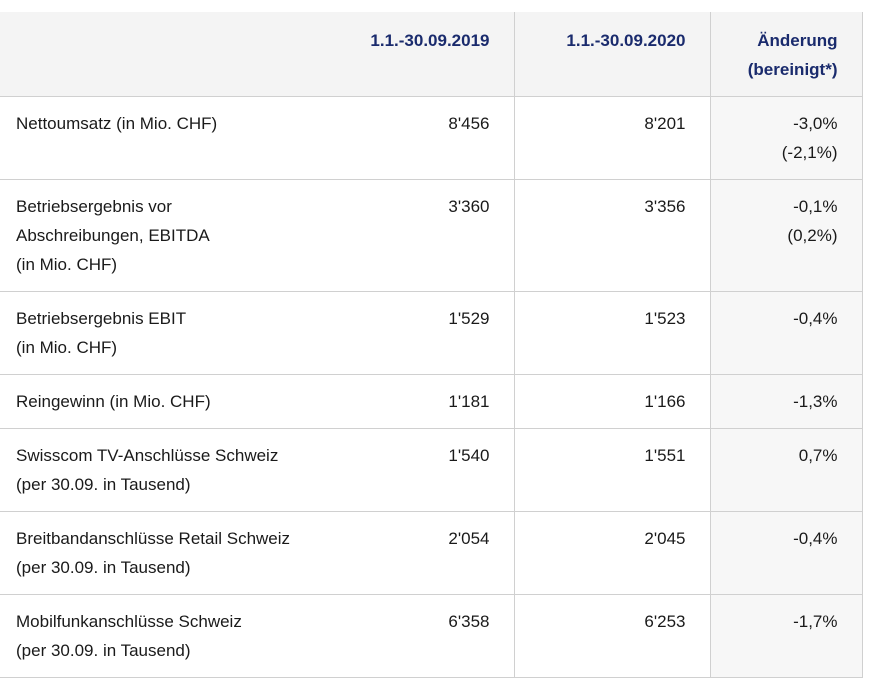 This screenshot has width=873, height=678. I want to click on cell-text: 0,7%, so click(818, 455).